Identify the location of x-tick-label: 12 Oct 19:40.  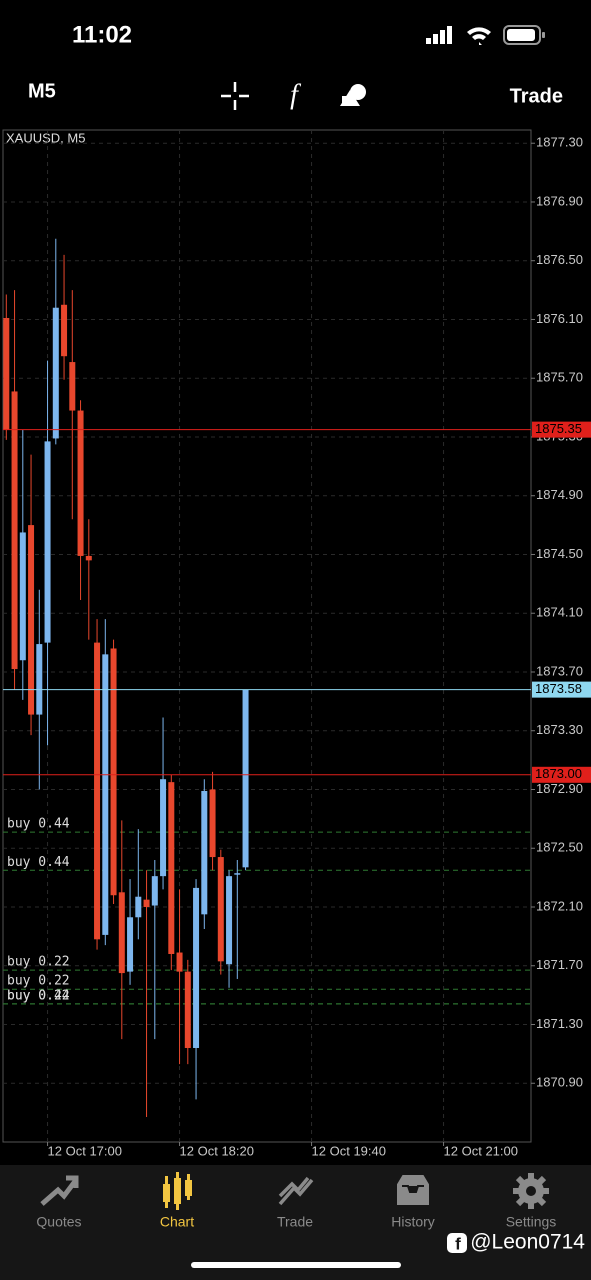
(349, 1150).